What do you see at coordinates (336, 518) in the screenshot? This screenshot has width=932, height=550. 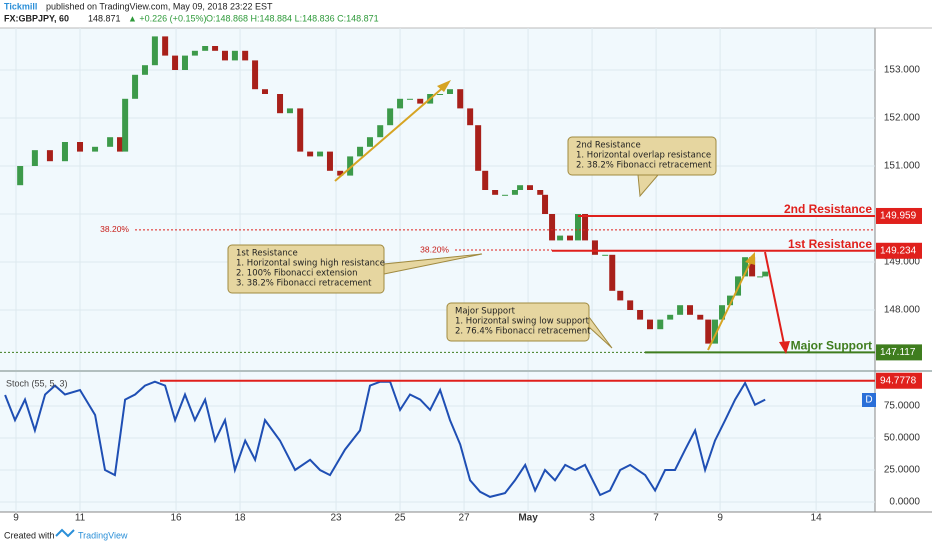 I see `x-tick-label: 23` at bounding box center [336, 518].